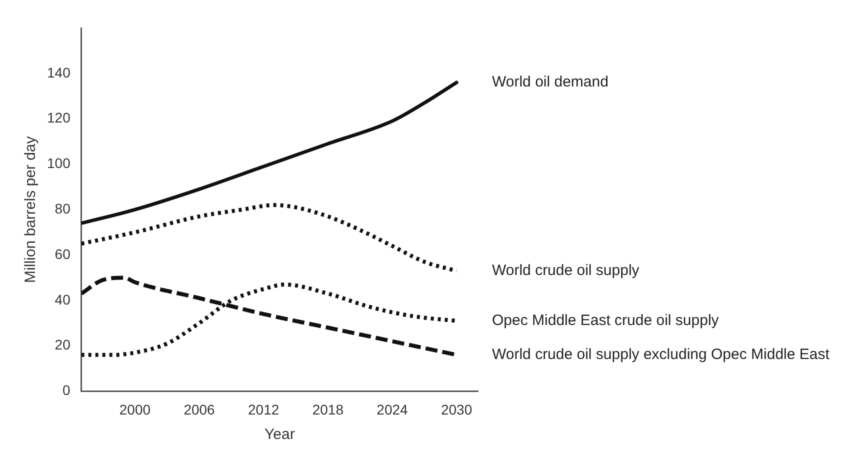 The image size is (847, 459). I want to click on y-tick-label: 80, so click(62, 208).